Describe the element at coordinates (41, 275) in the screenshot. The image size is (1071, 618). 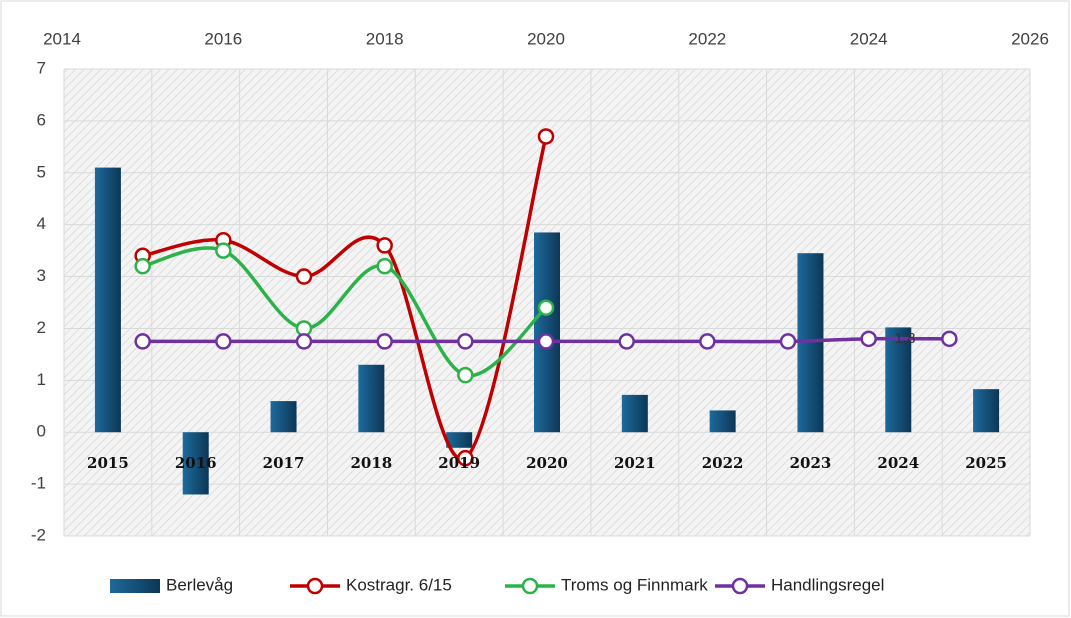
I see `y-tick-label: 3` at that location.